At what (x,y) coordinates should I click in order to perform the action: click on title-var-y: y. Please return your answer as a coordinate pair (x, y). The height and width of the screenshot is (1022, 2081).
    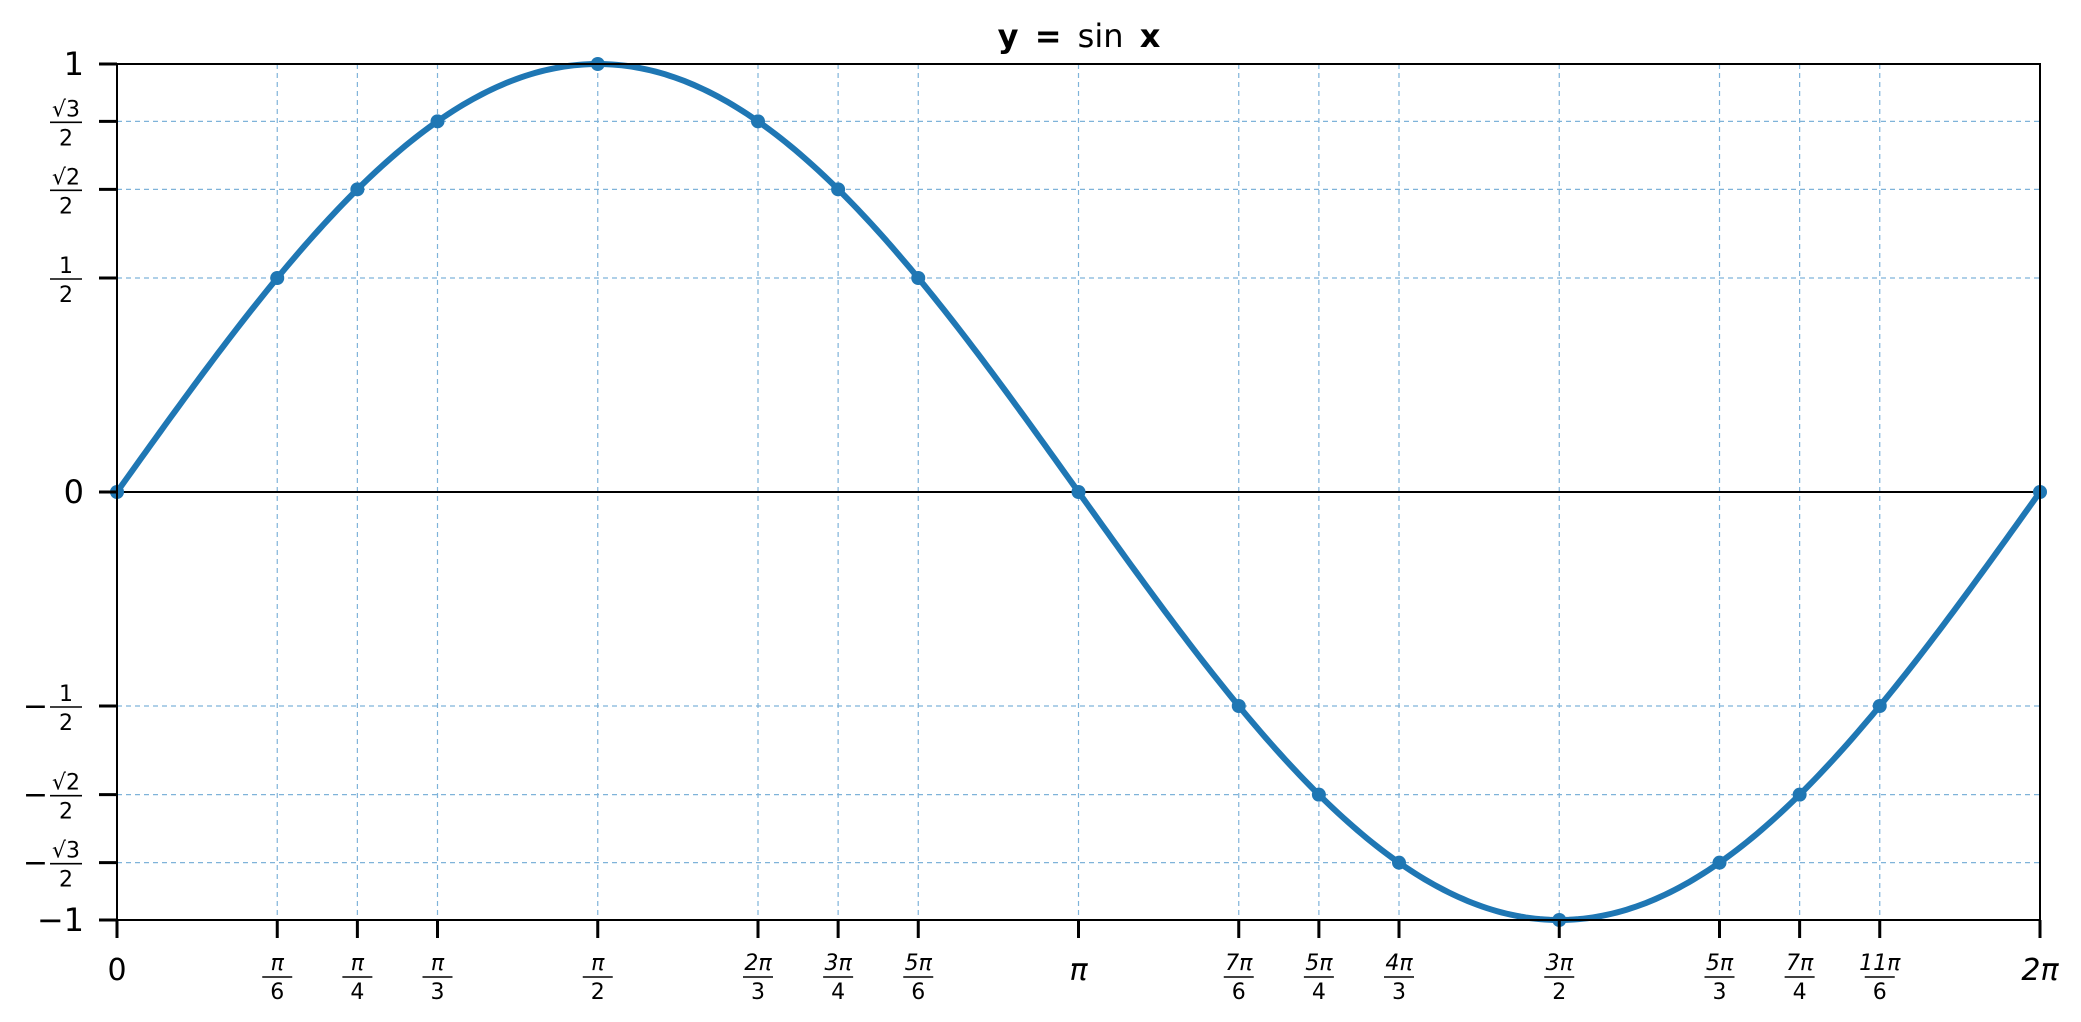
    Looking at the image, I should click on (1008, 36).